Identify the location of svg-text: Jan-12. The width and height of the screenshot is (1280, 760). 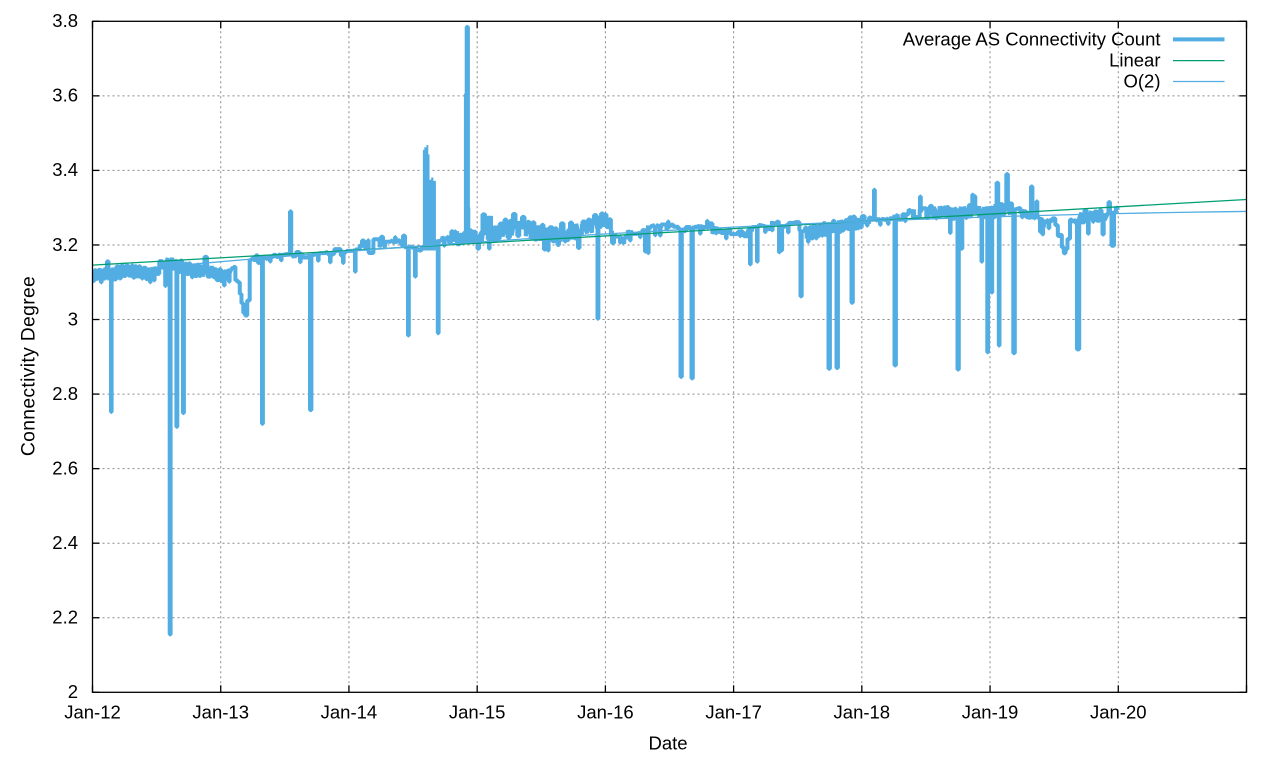
(92, 712).